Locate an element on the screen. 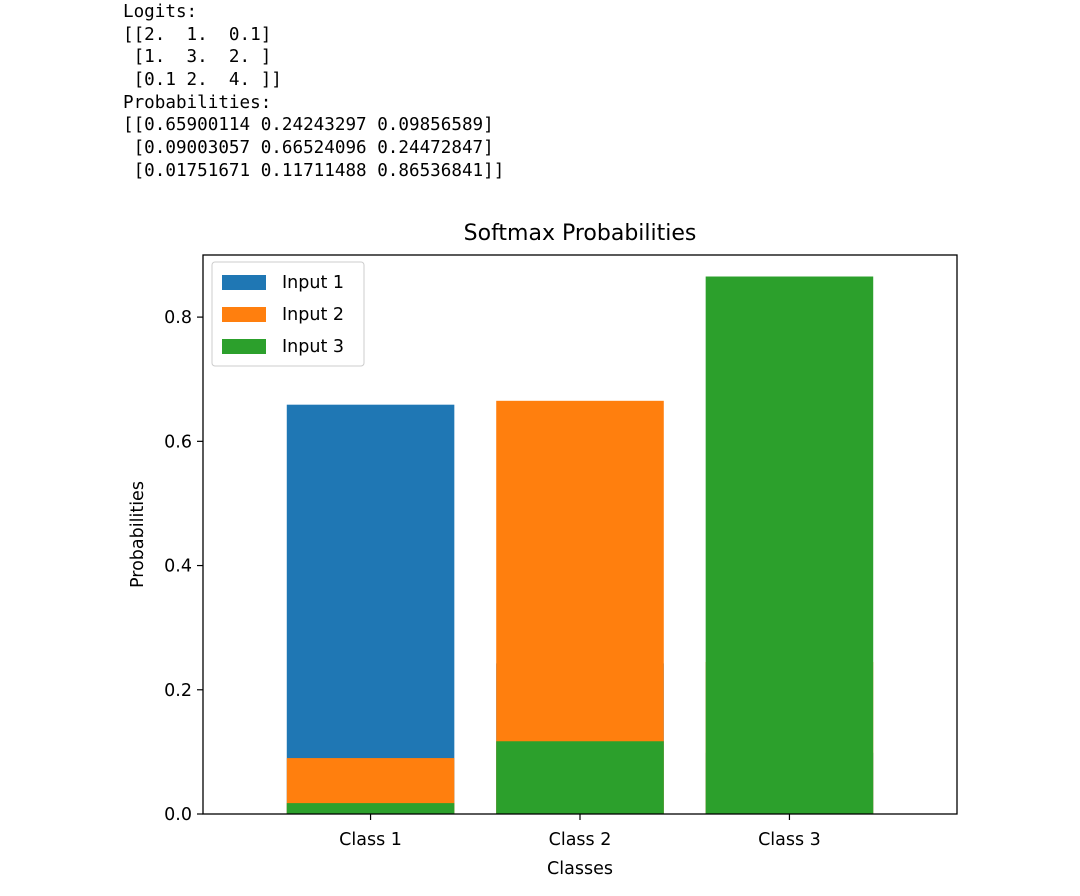 This screenshot has width=1080, height=896. console-line: [[0.65900114 0.24243297 0.09856589] is located at coordinates (308, 125).